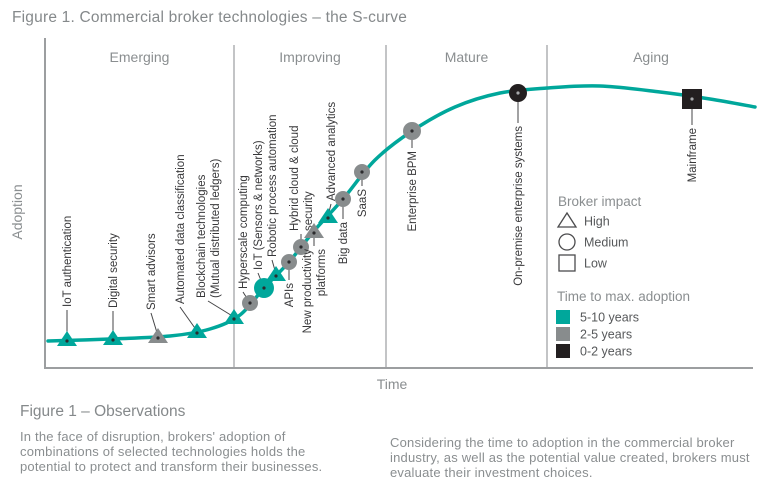 The height and width of the screenshot is (496, 759). What do you see at coordinates (290, 295) in the screenshot?
I see `tech-label: APIs` at bounding box center [290, 295].